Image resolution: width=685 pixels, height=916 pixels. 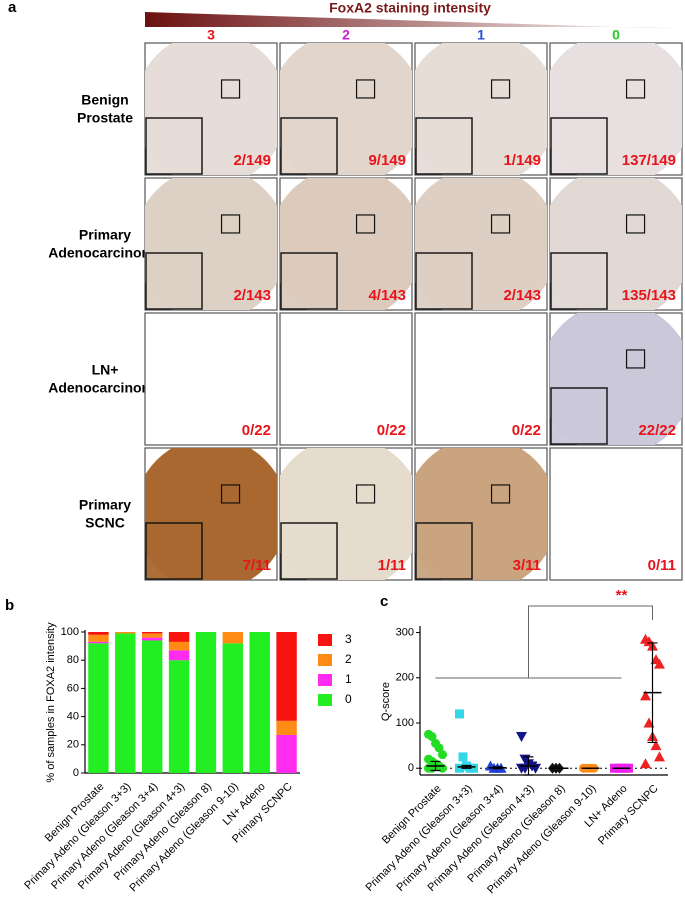 What do you see at coordinates (410, 8) in the screenshot?
I see `gradient-title: FoxA2 staining intensity` at bounding box center [410, 8].